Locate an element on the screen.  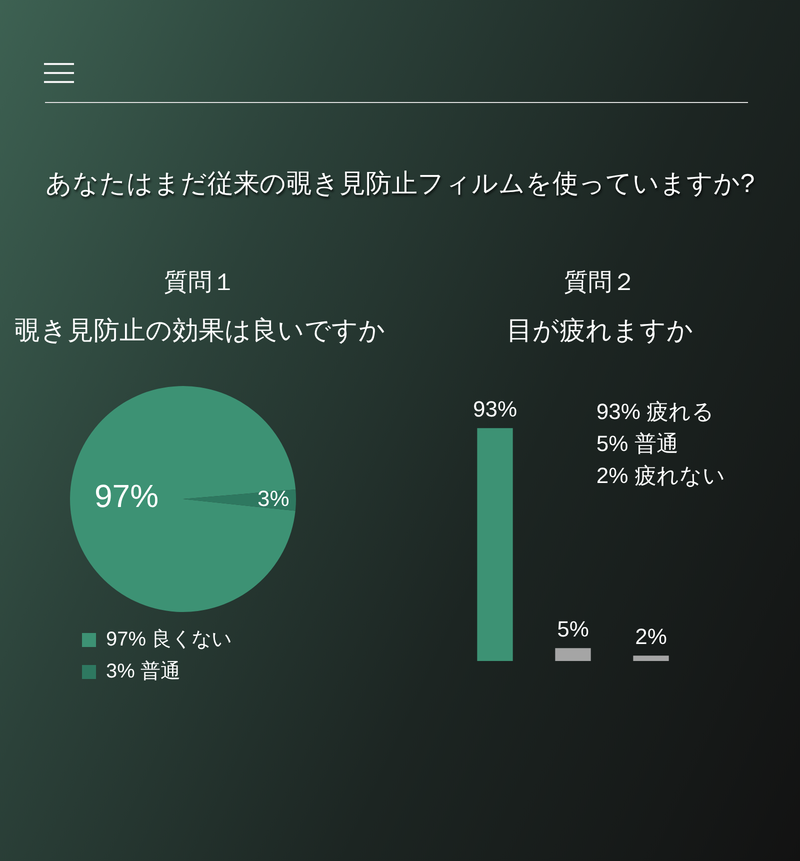
text: 93% 疲れる is located at coordinates (655, 411).